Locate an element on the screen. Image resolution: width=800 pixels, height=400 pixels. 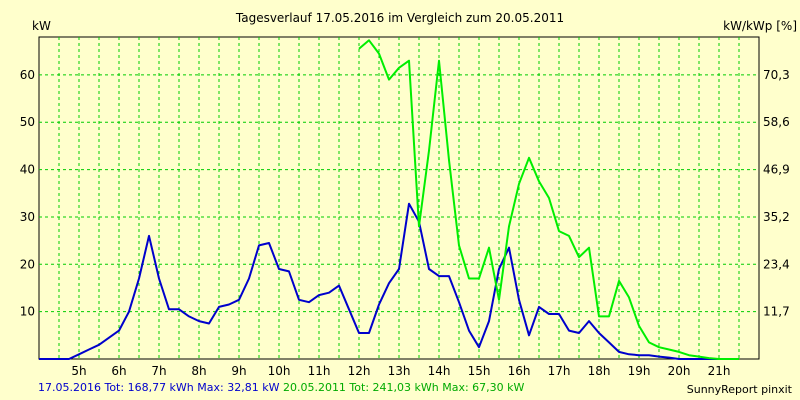
x-tick-label: 11h is located at coordinates (319, 371).